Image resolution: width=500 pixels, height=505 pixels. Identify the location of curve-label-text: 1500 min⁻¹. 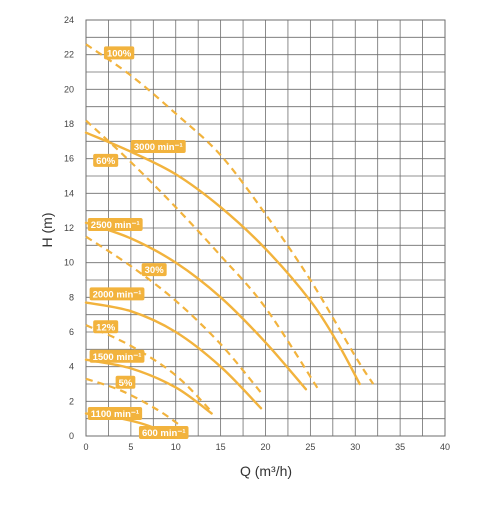
(117, 357).